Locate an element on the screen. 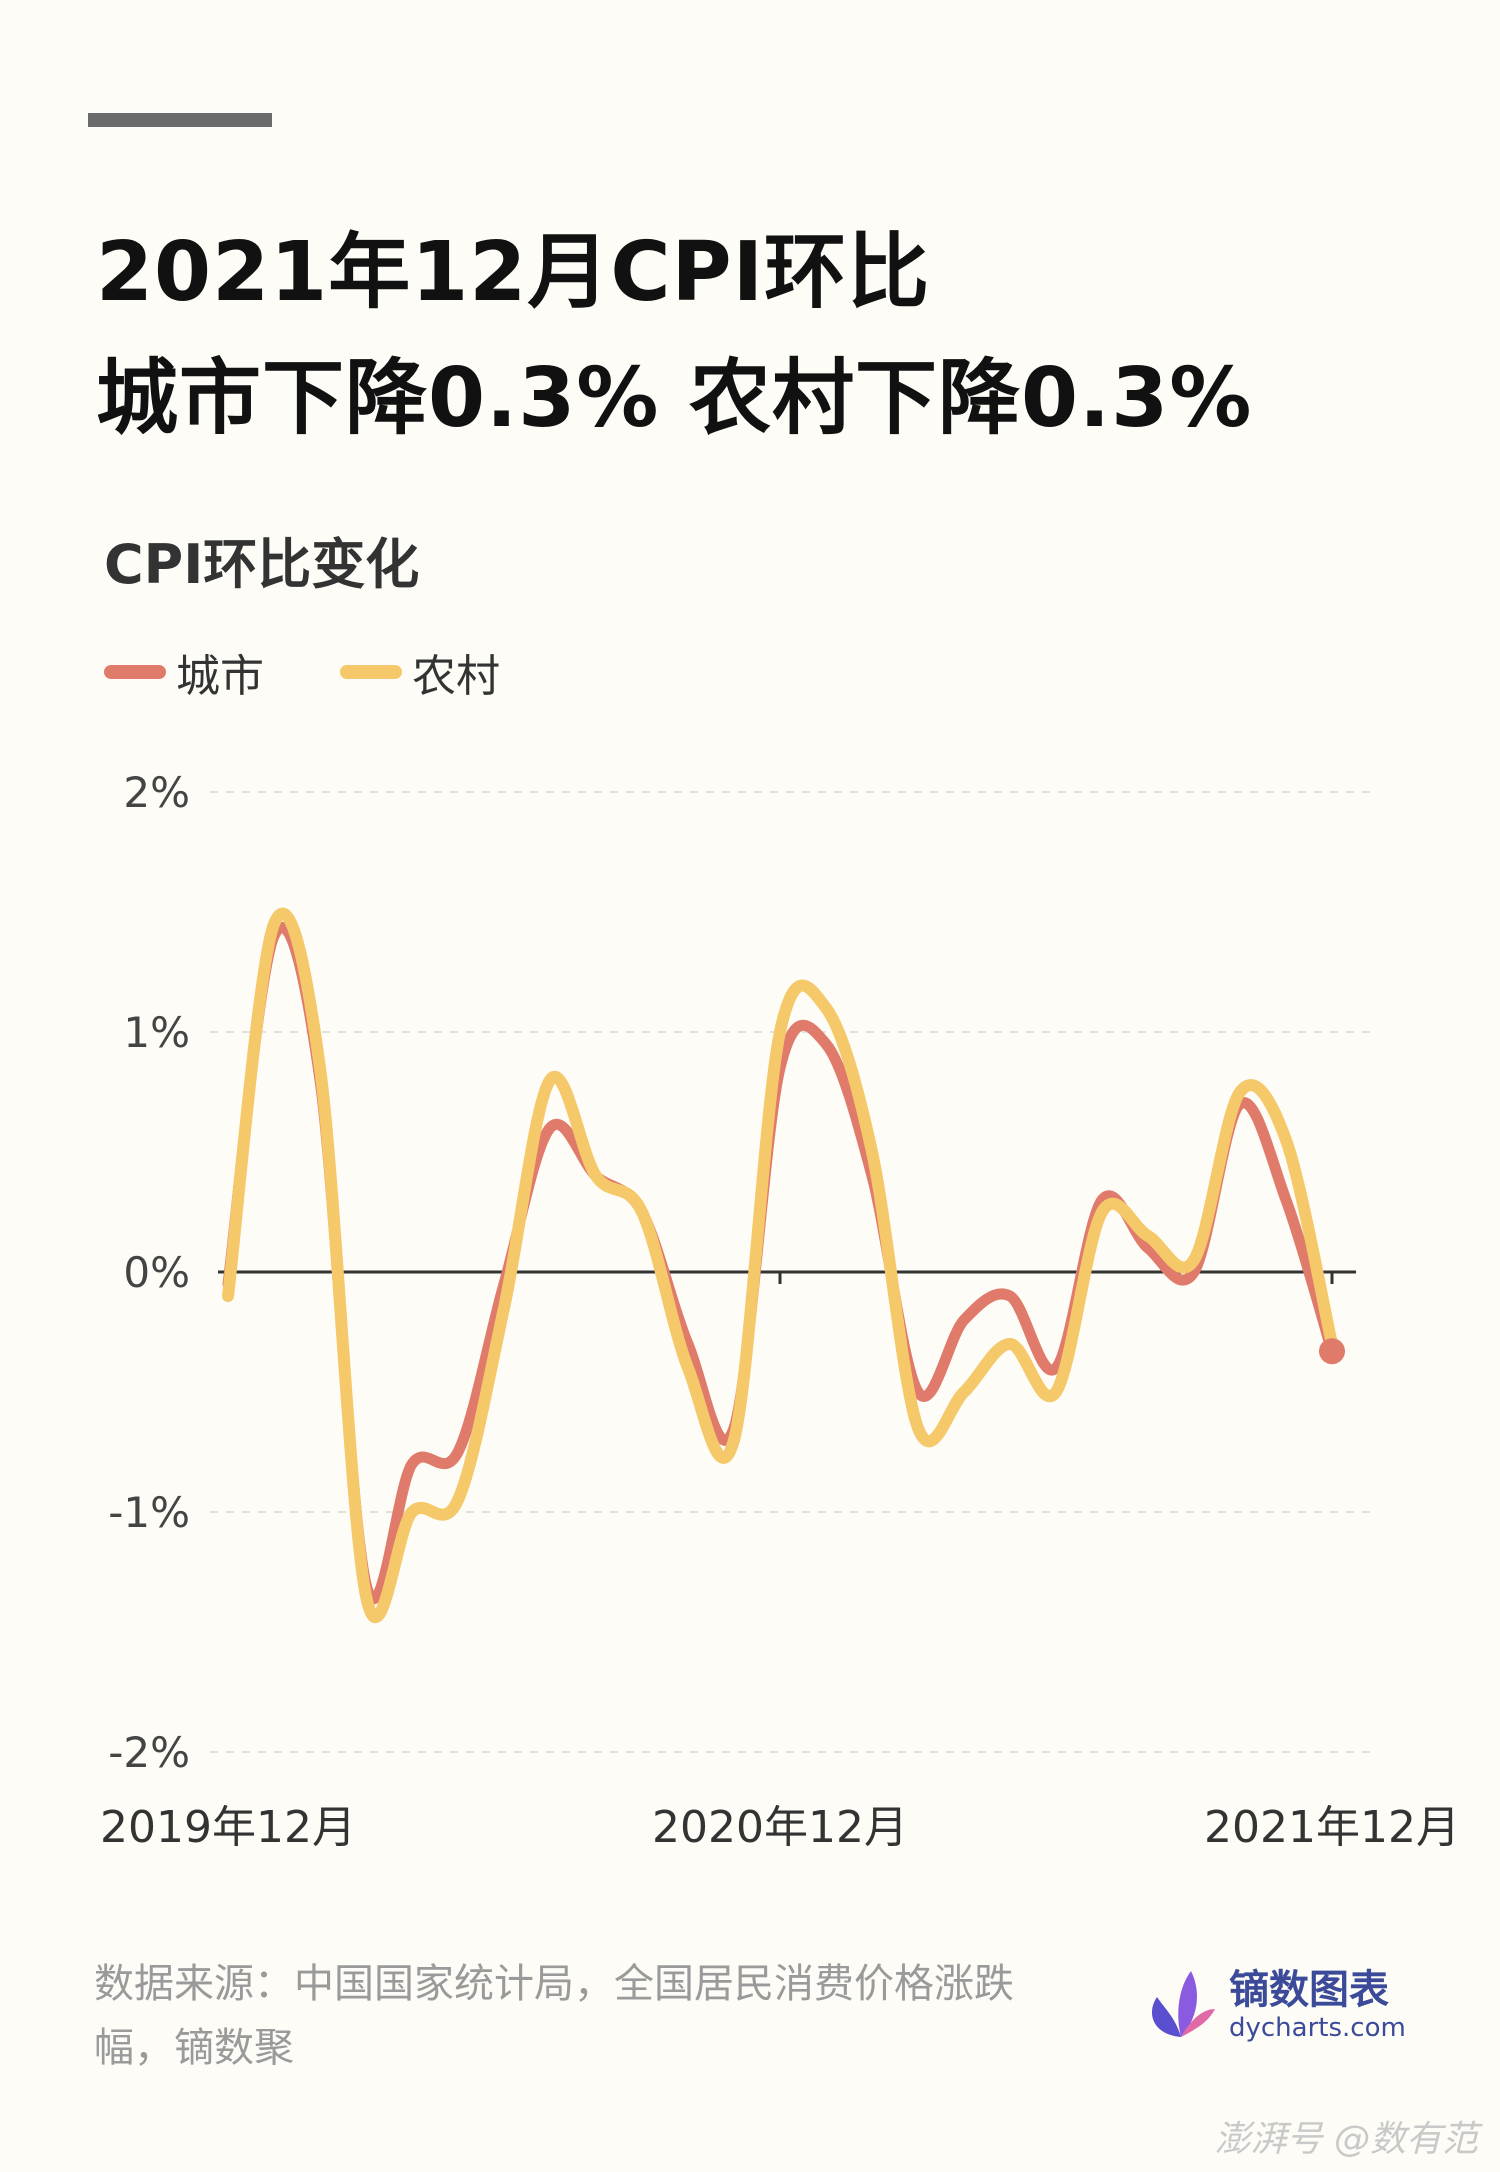 Image resolution: width=1500 pixels, height=2172 pixels. legend-item-rural: 农村 is located at coordinates (420, 672).